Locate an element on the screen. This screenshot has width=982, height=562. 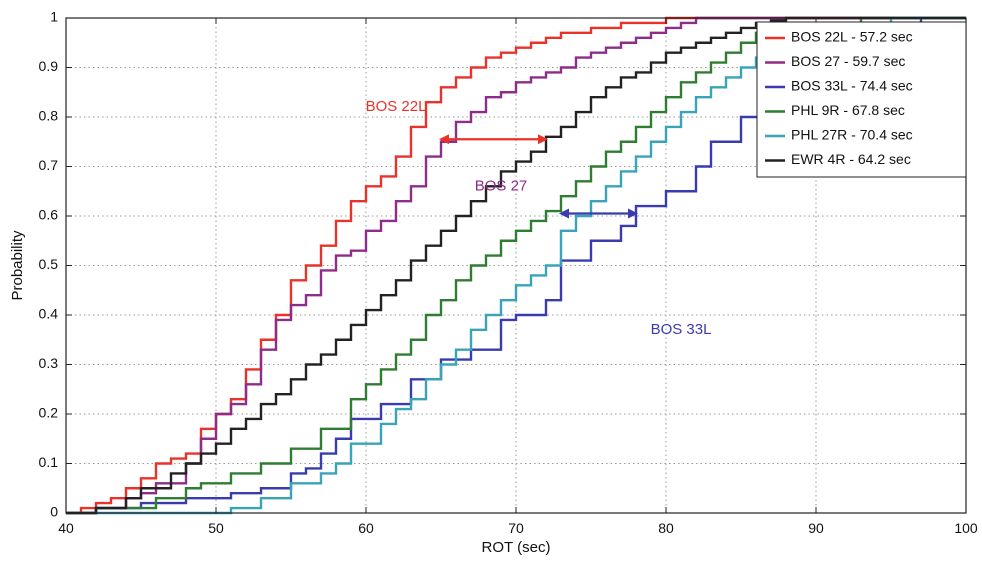
y-tick-label-1: 0.1 is located at coordinates (49, 462).